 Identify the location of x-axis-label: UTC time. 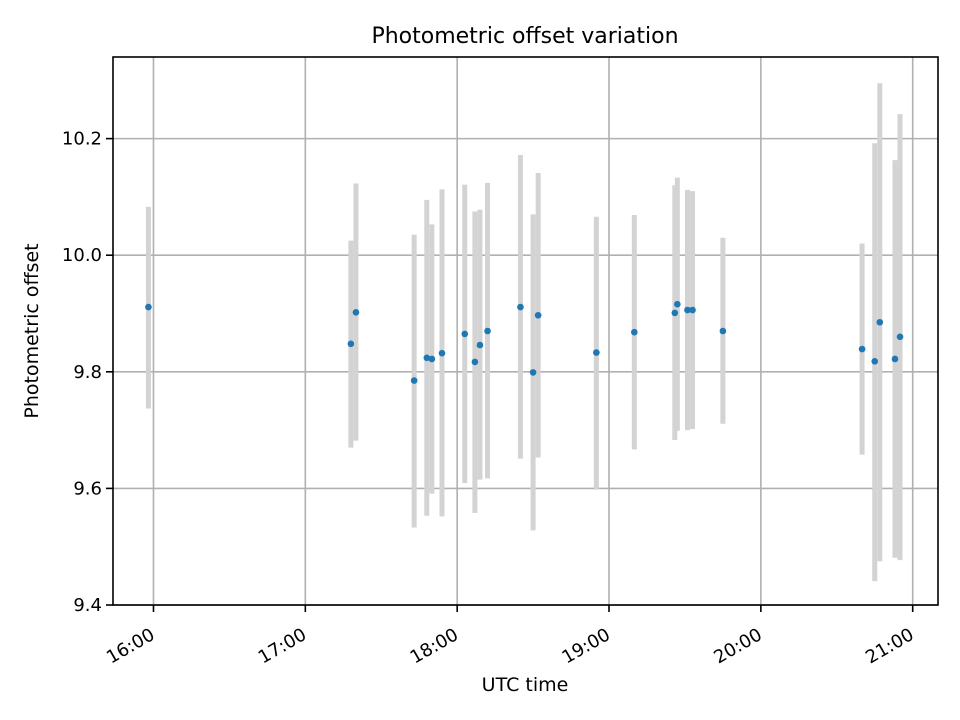
(525, 685).